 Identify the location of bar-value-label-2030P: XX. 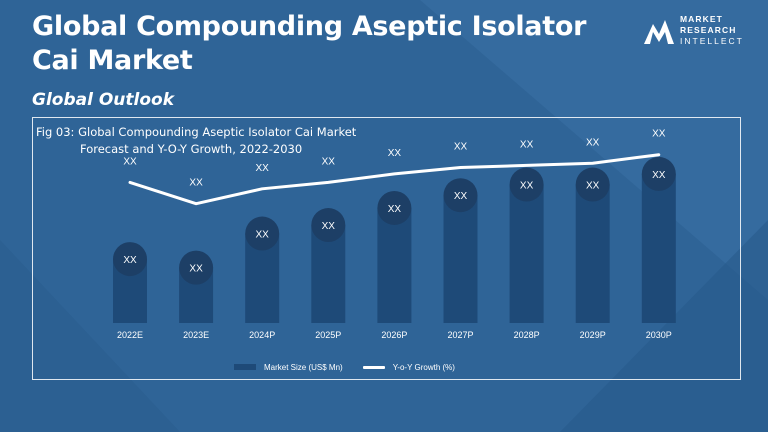
(659, 175).